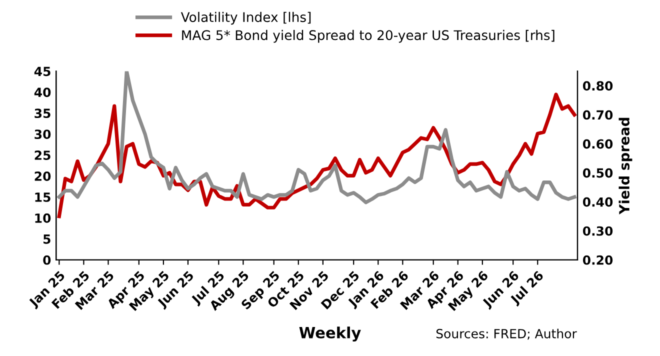 This screenshot has width=660, height=356. Describe the element at coordinates (42, 135) in the screenshot. I see `y-tick-label: 30` at that location.